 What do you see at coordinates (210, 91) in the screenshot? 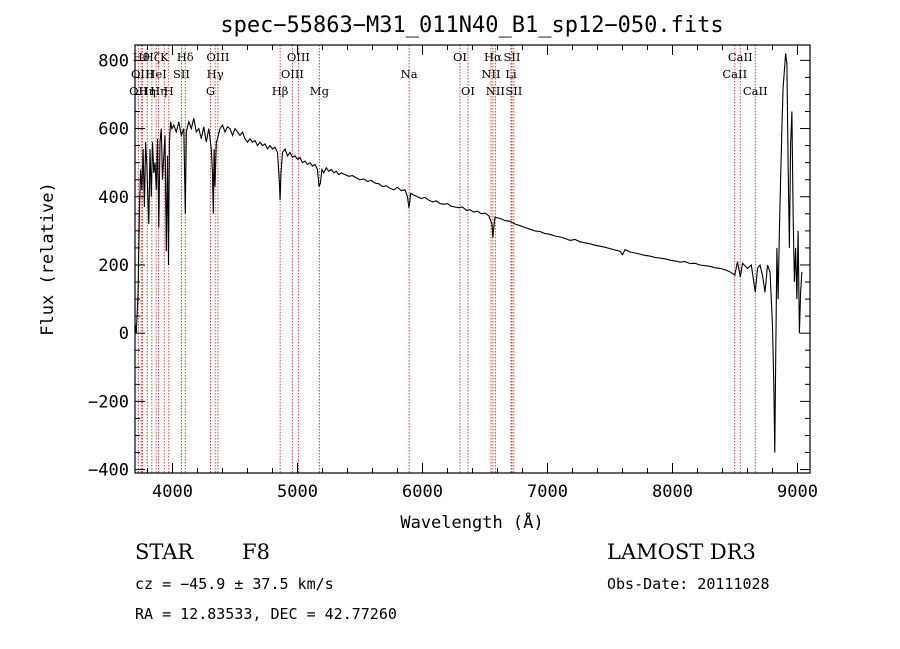
I see `line-marker-label: G` at bounding box center [210, 91].